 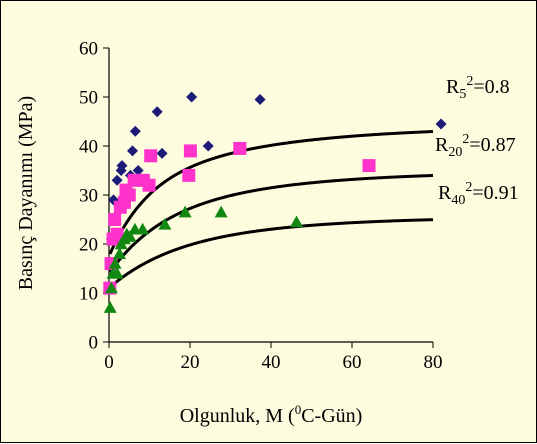 What do you see at coordinates (271, 414) in the screenshot?
I see `x-axis-title: Olgunluk, M (0C-Gün)` at bounding box center [271, 414].